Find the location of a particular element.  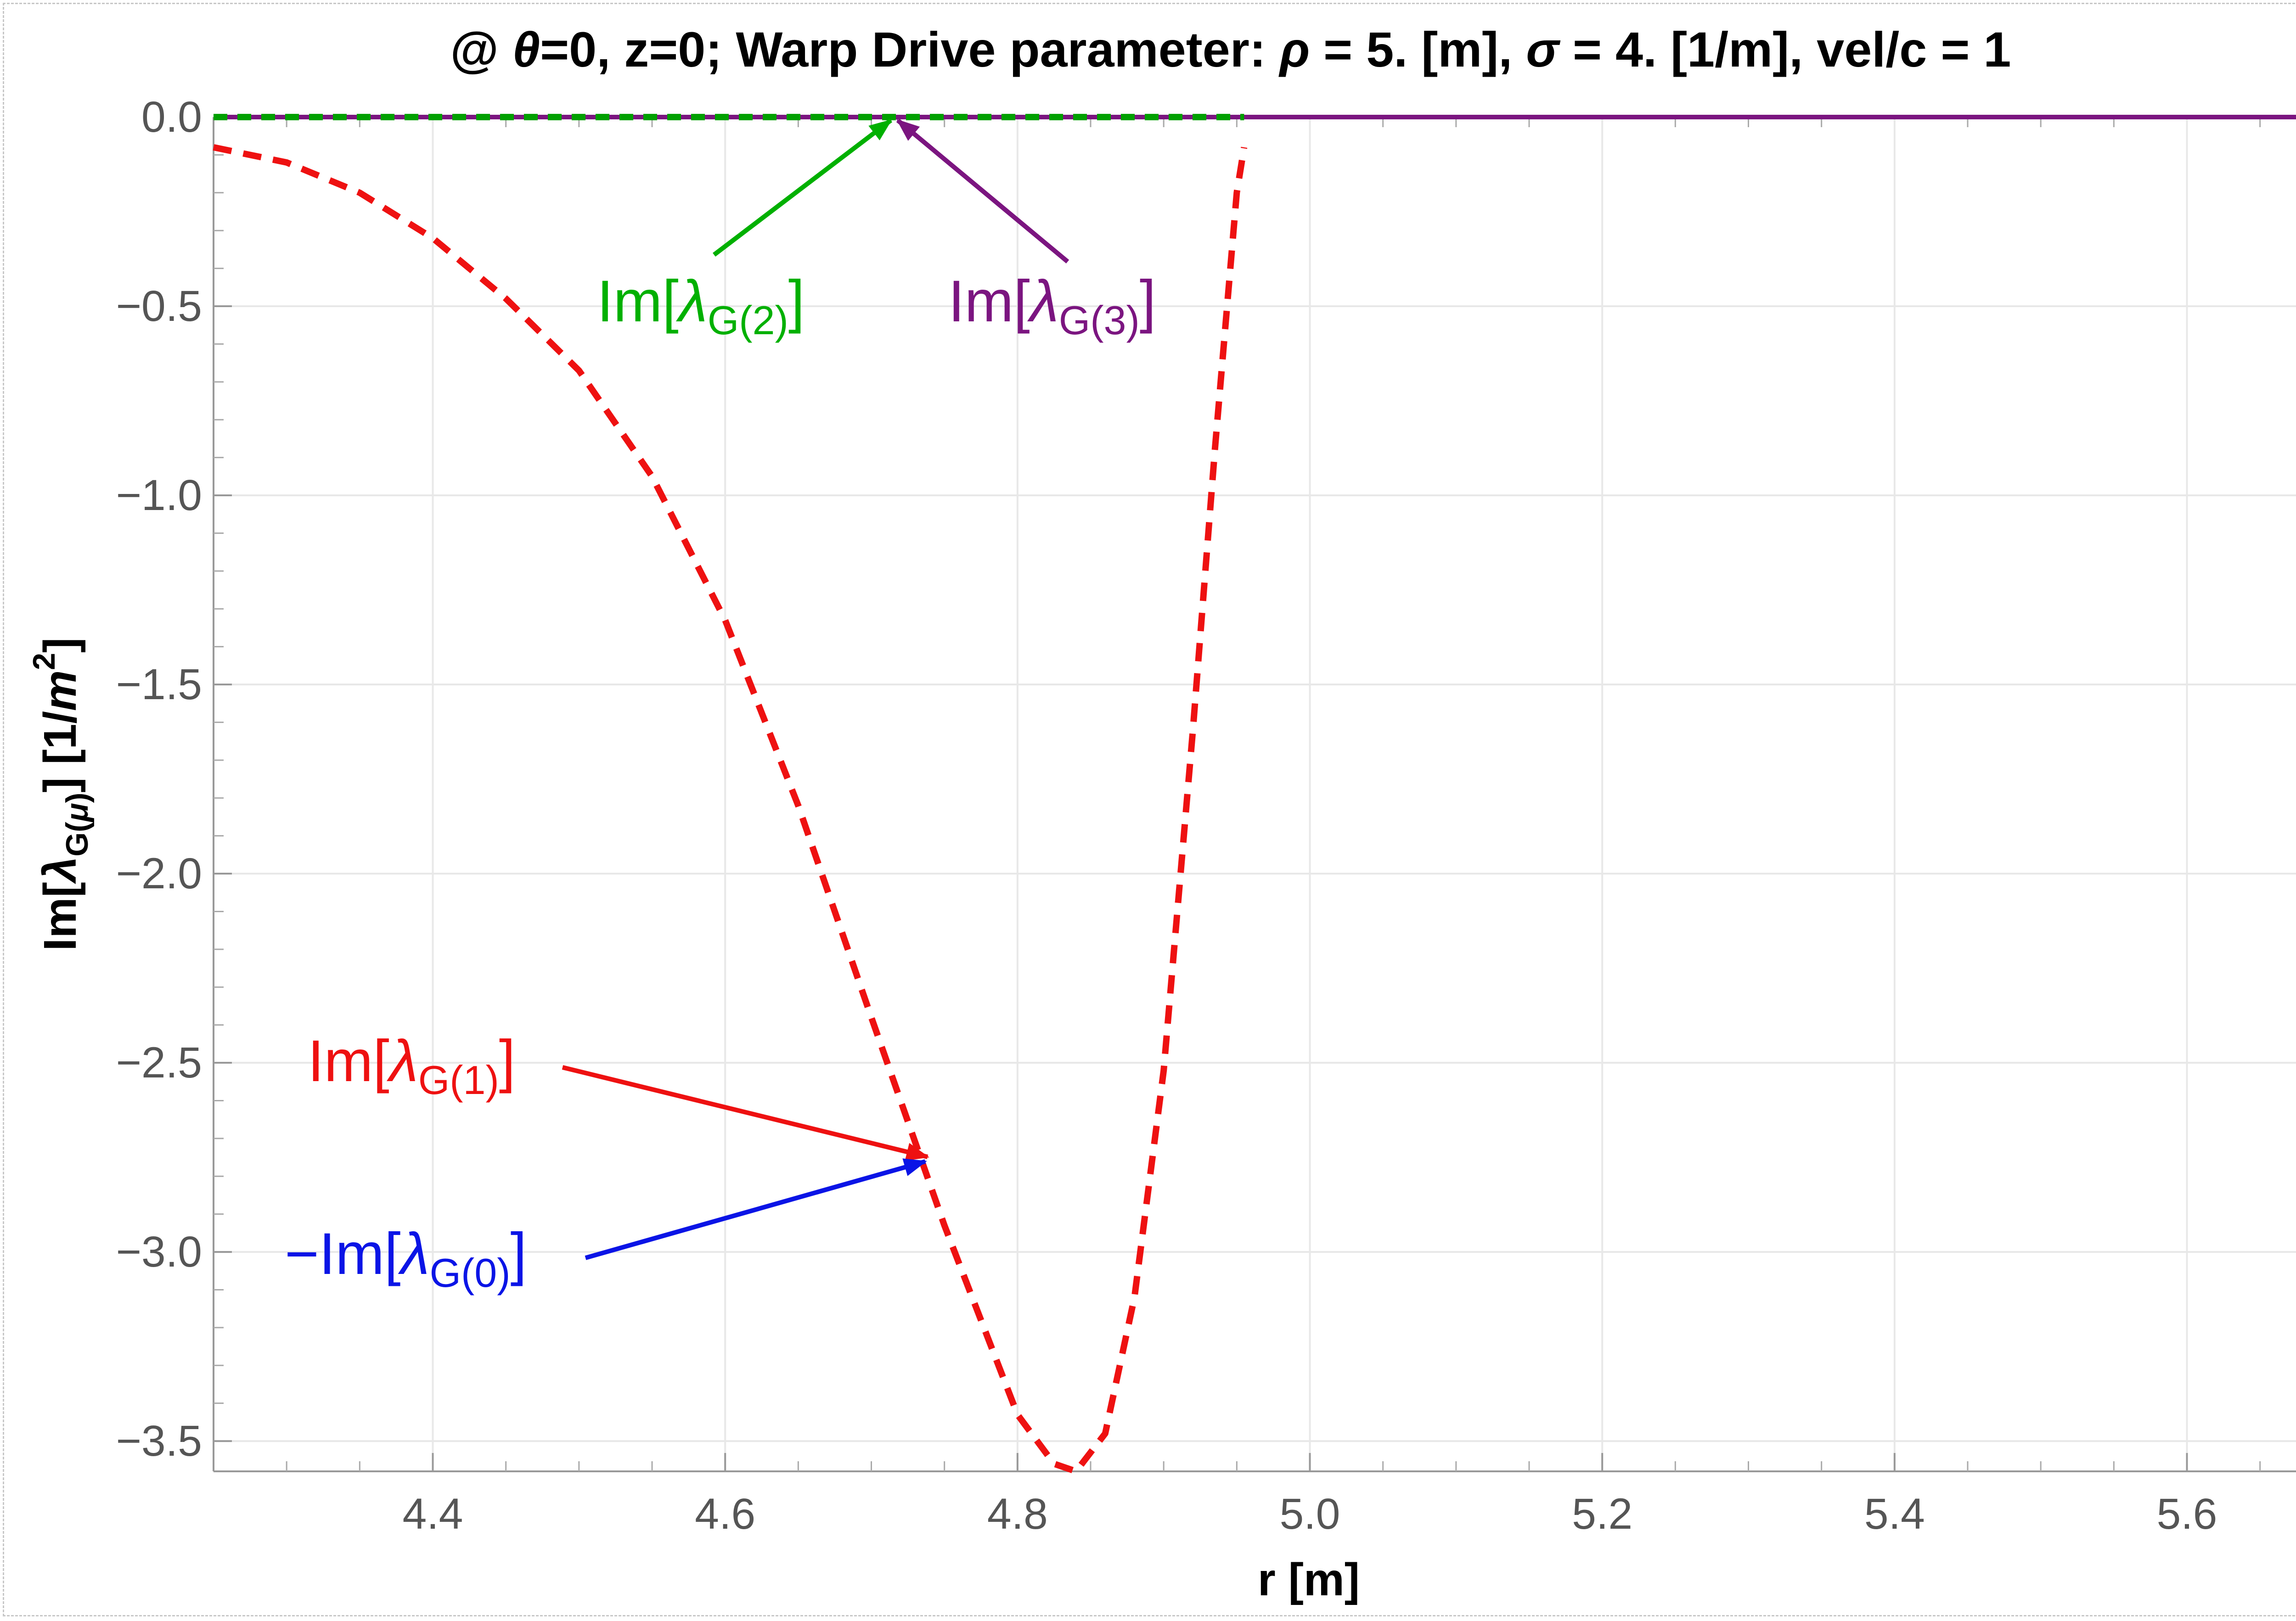

y-tick-label: −0.5 is located at coordinates (159, 306).